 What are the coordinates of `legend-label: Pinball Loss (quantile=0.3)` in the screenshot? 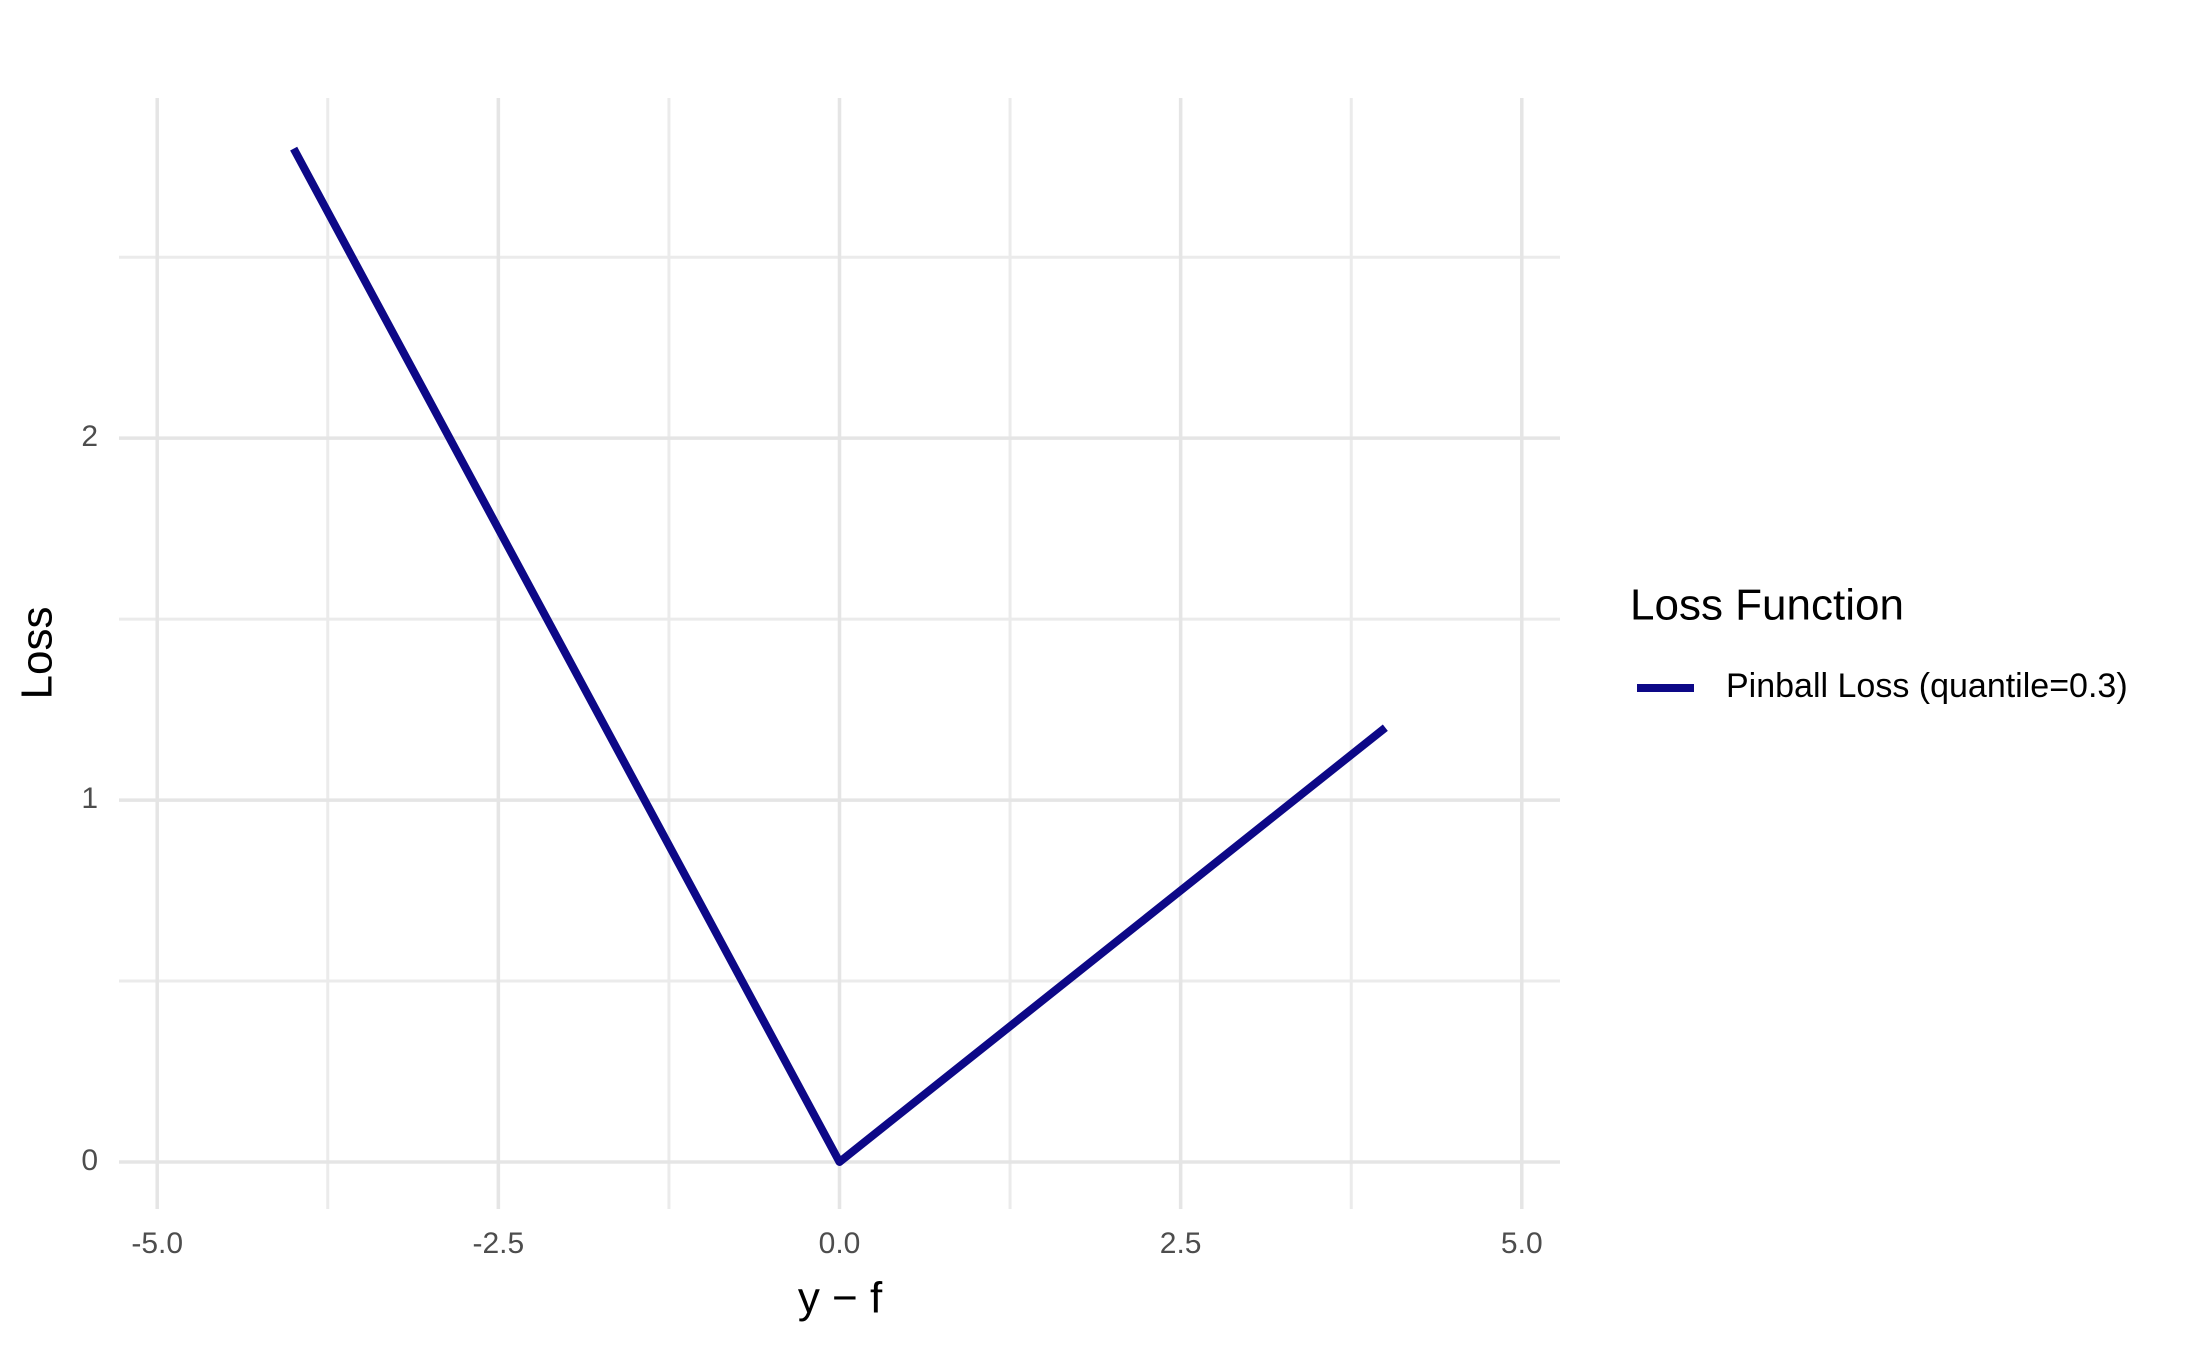 It's located at (1927, 686).